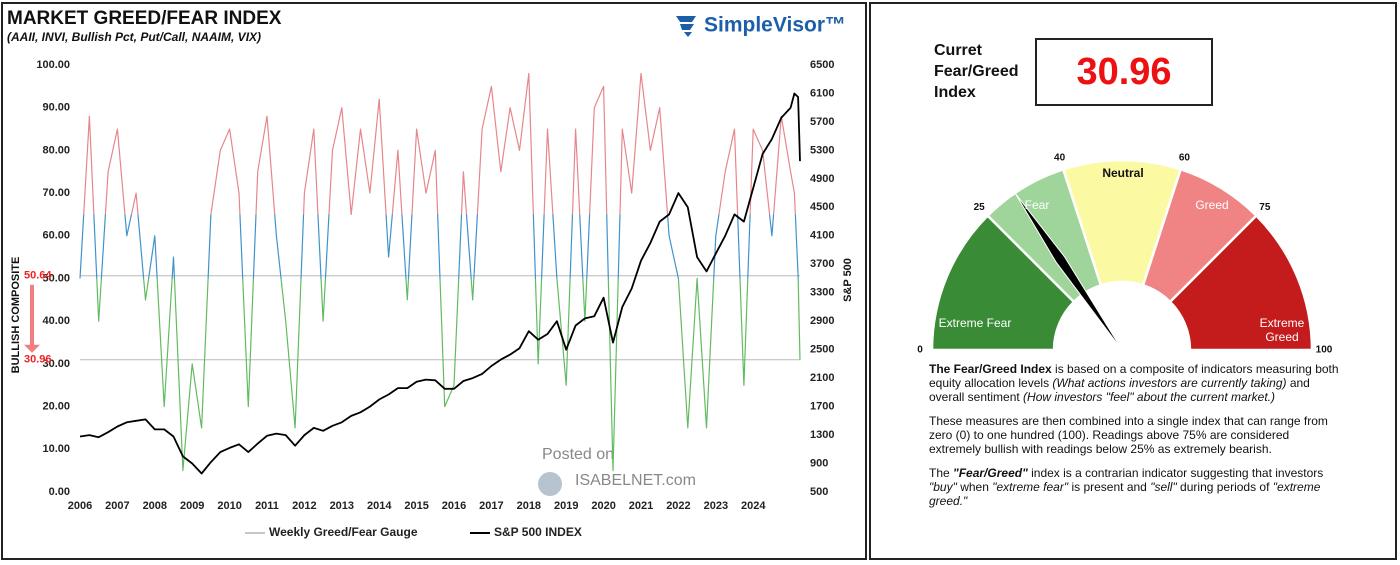 This screenshot has width=1400, height=565. I want to click on y2-tick-label: 2900, so click(822, 321).